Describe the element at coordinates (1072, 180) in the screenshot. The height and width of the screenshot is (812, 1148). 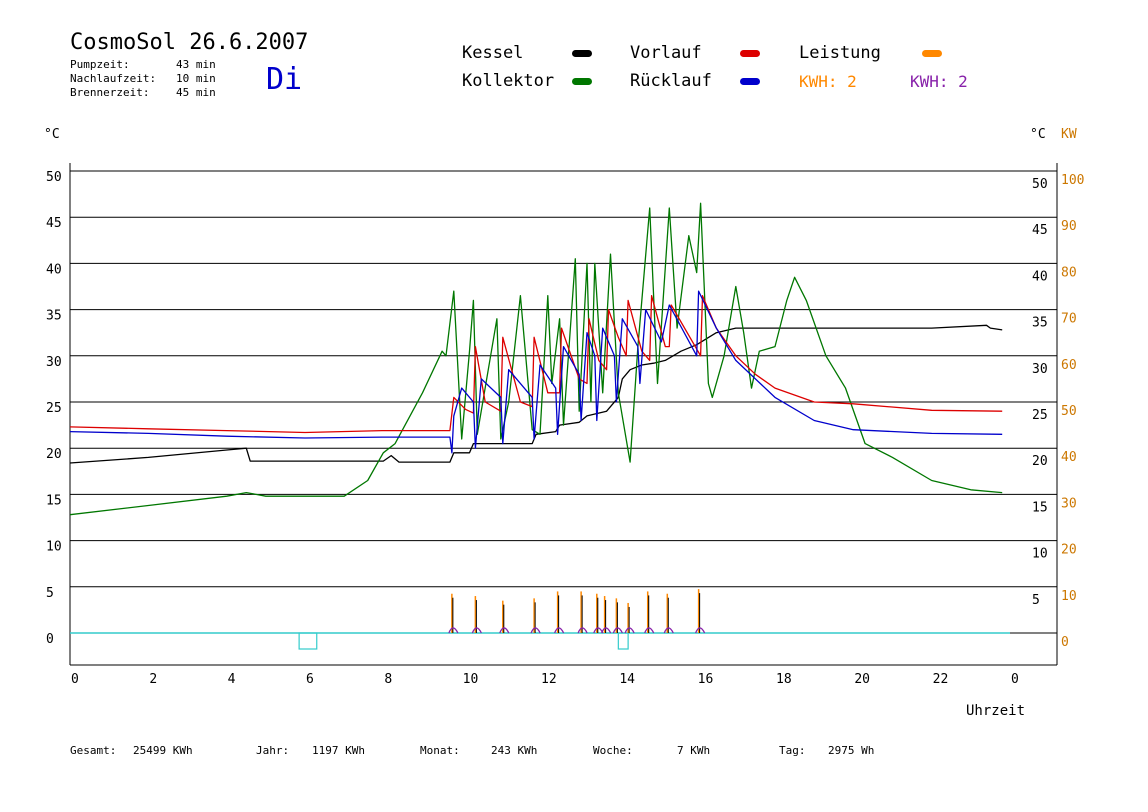
I see `kw-tick-label: 100` at that location.